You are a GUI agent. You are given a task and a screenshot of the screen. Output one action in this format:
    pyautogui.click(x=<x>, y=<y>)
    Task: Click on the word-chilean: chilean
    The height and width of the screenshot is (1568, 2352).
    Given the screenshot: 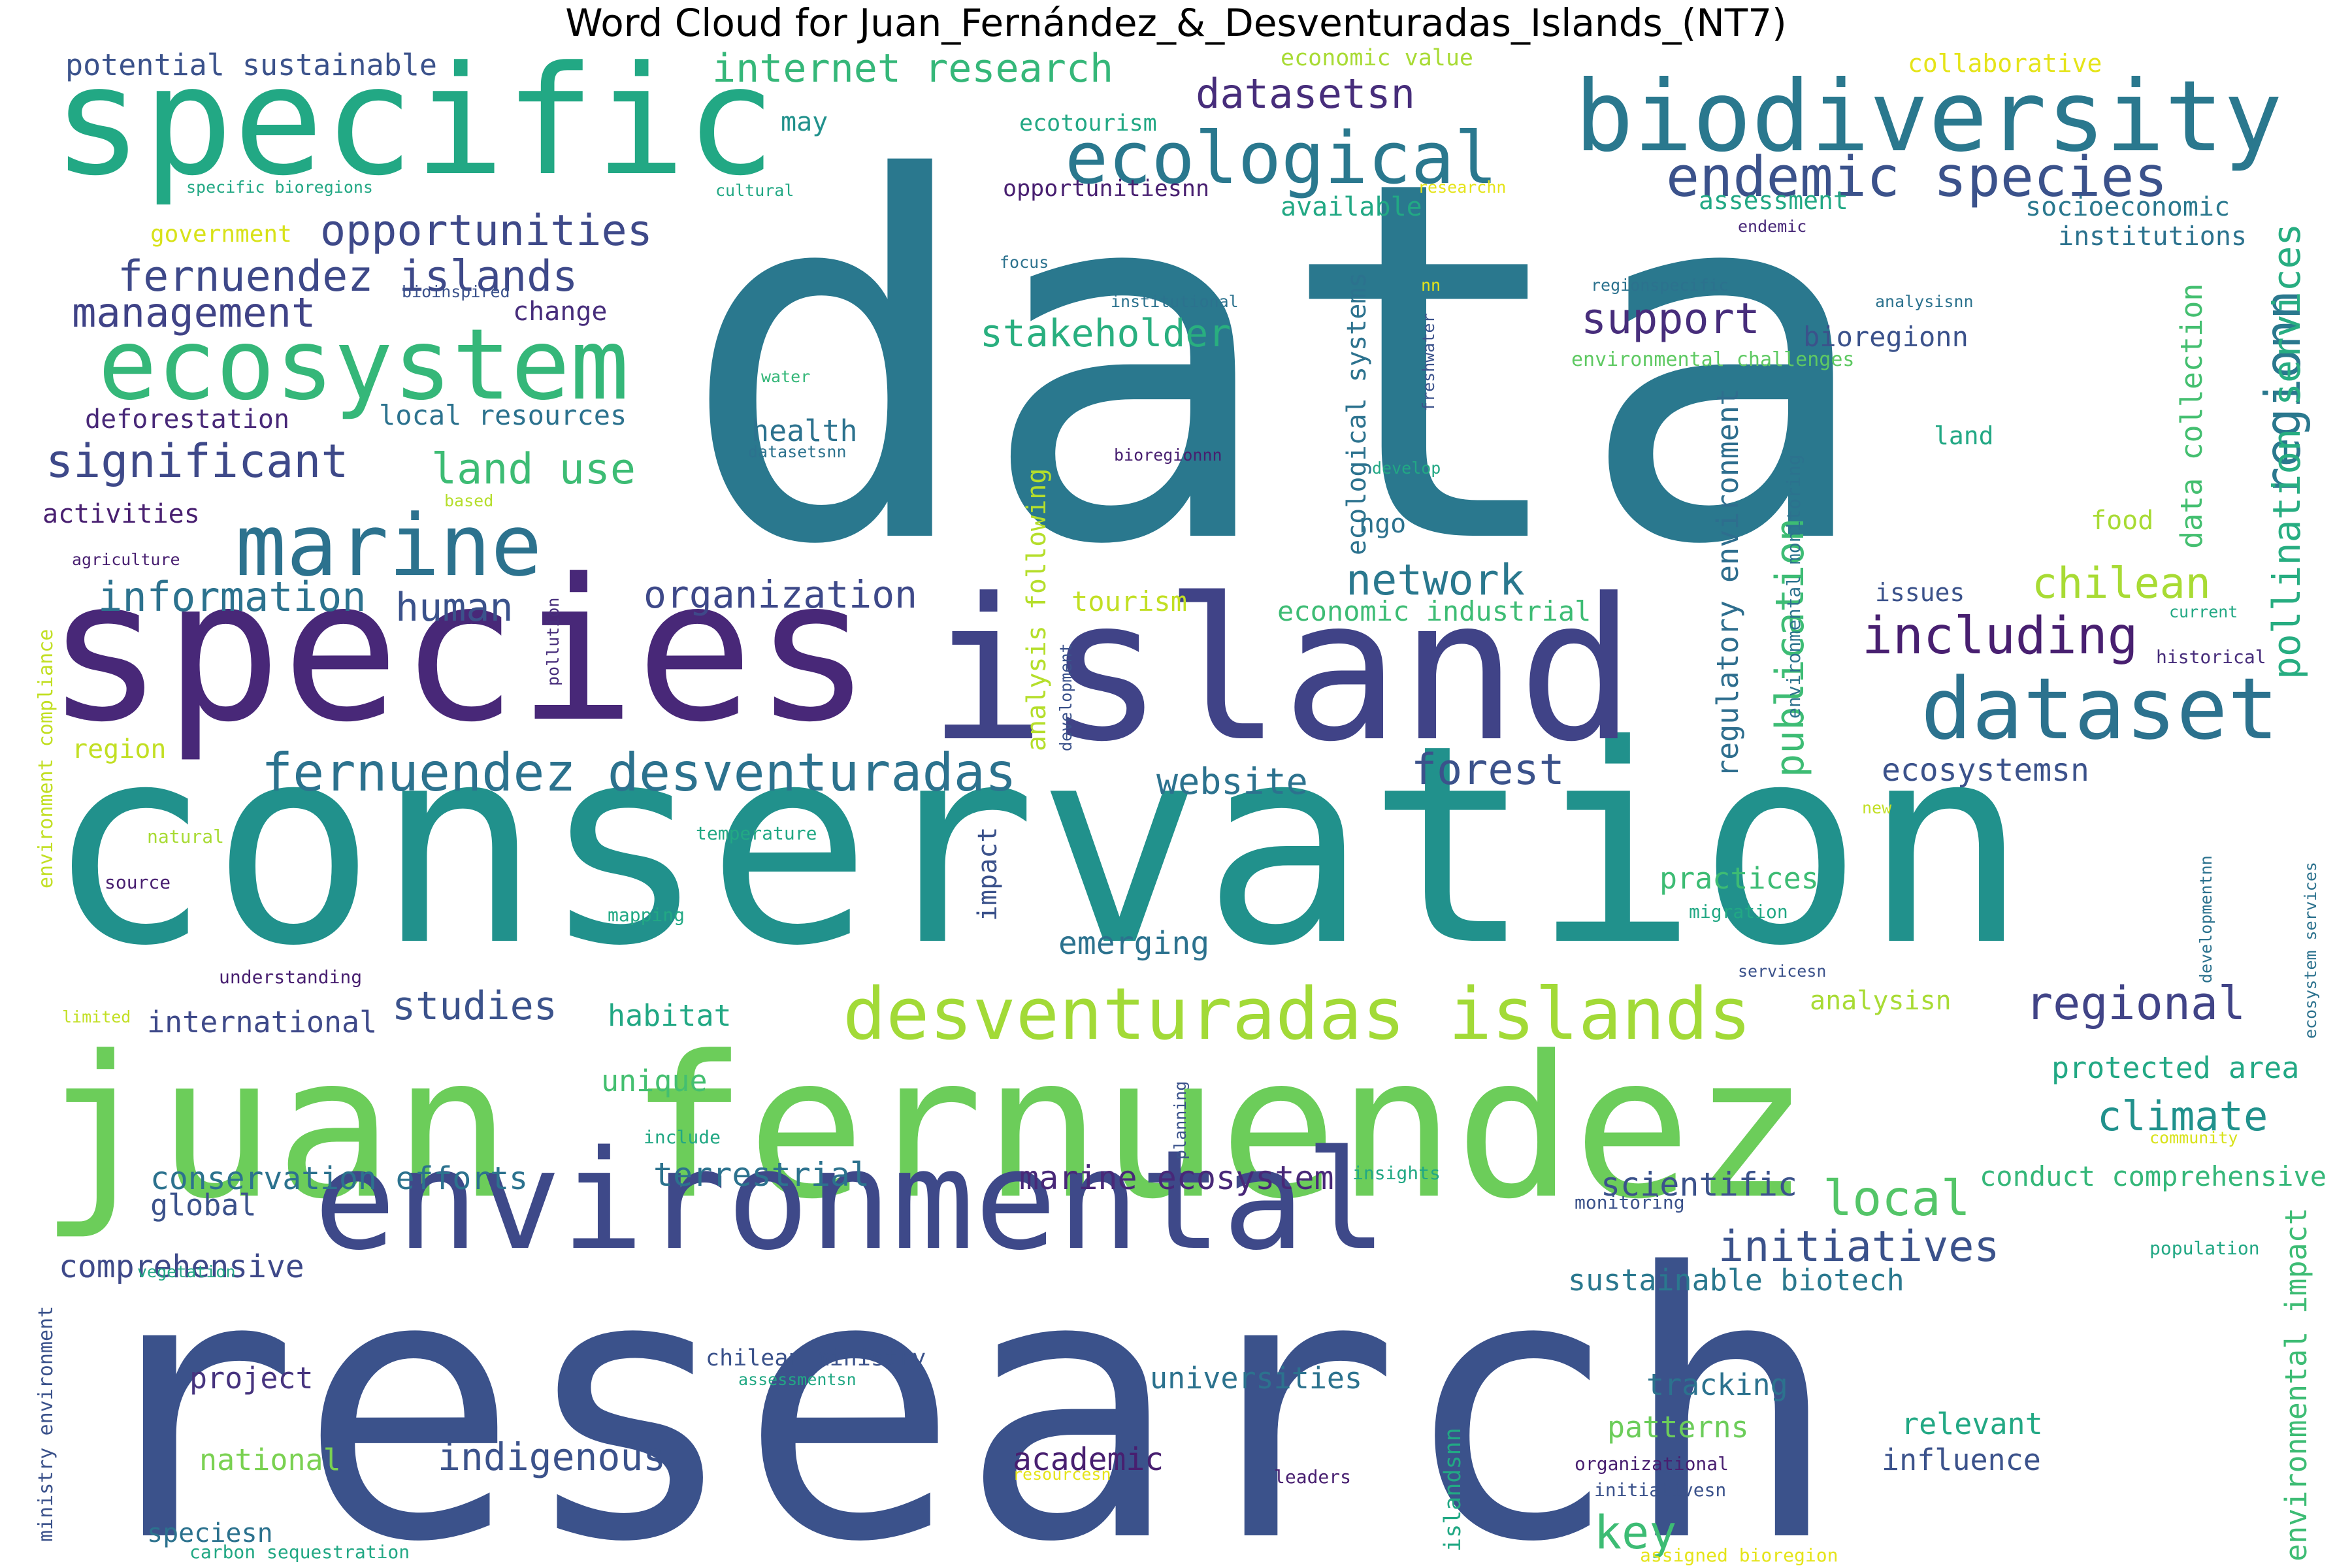 What is the action you would take?
    pyautogui.click(x=2121, y=583)
    